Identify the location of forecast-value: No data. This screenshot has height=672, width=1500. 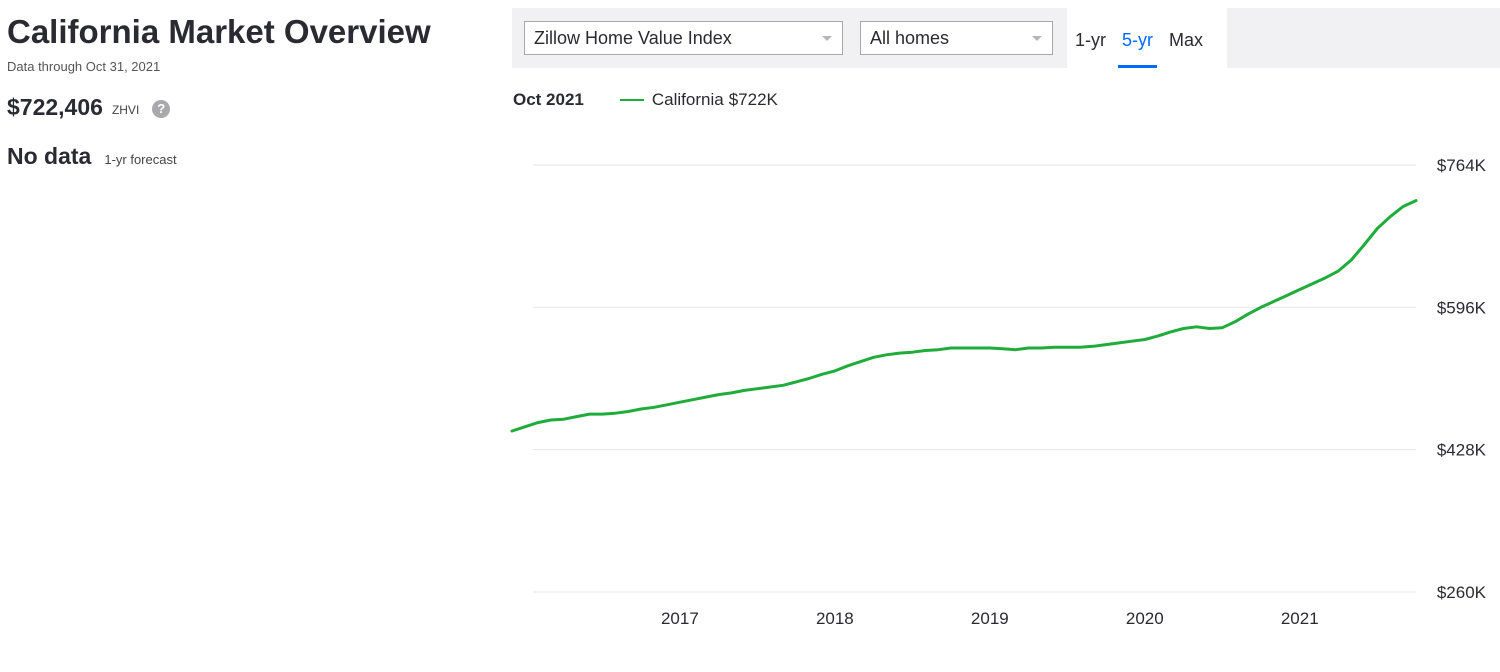
(49, 156).